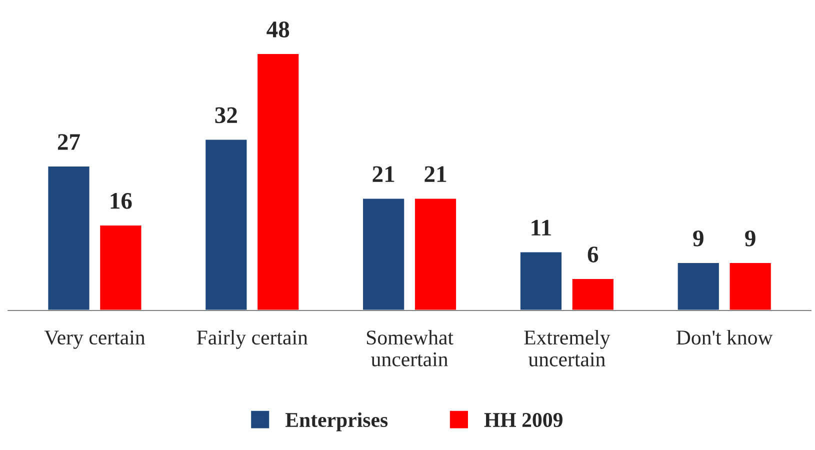 The height and width of the screenshot is (450, 815). What do you see at coordinates (541, 228) in the screenshot?
I see `data-label: 11` at bounding box center [541, 228].